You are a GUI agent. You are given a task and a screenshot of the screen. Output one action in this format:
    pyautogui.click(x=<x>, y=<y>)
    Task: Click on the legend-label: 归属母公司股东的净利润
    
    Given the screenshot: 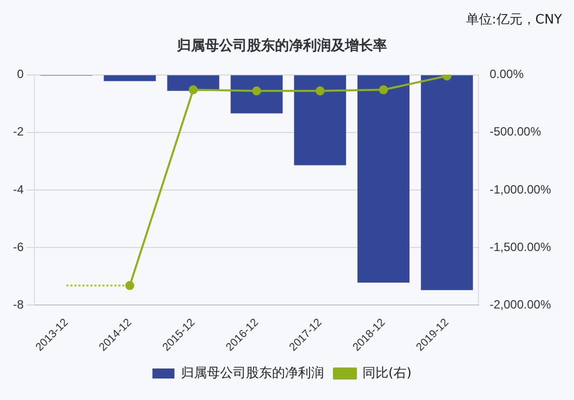 What is the action you would take?
    pyautogui.click(x=252, y=373)
    